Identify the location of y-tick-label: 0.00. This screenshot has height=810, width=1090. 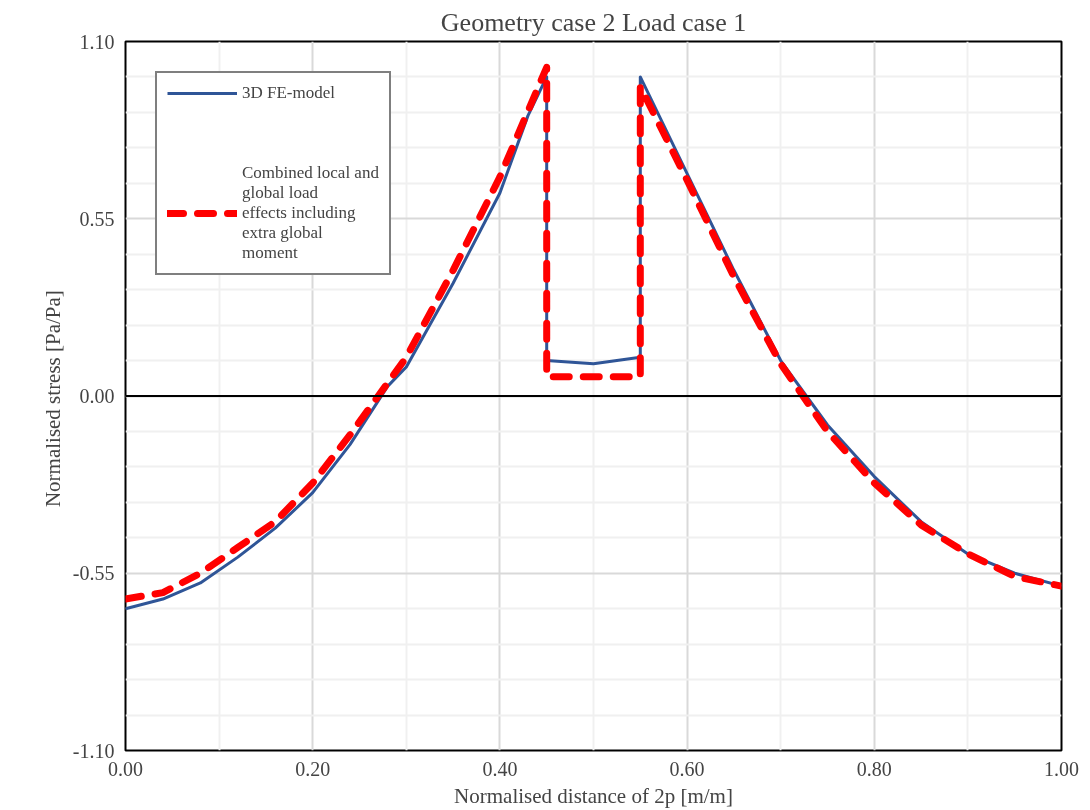
(97, 396).